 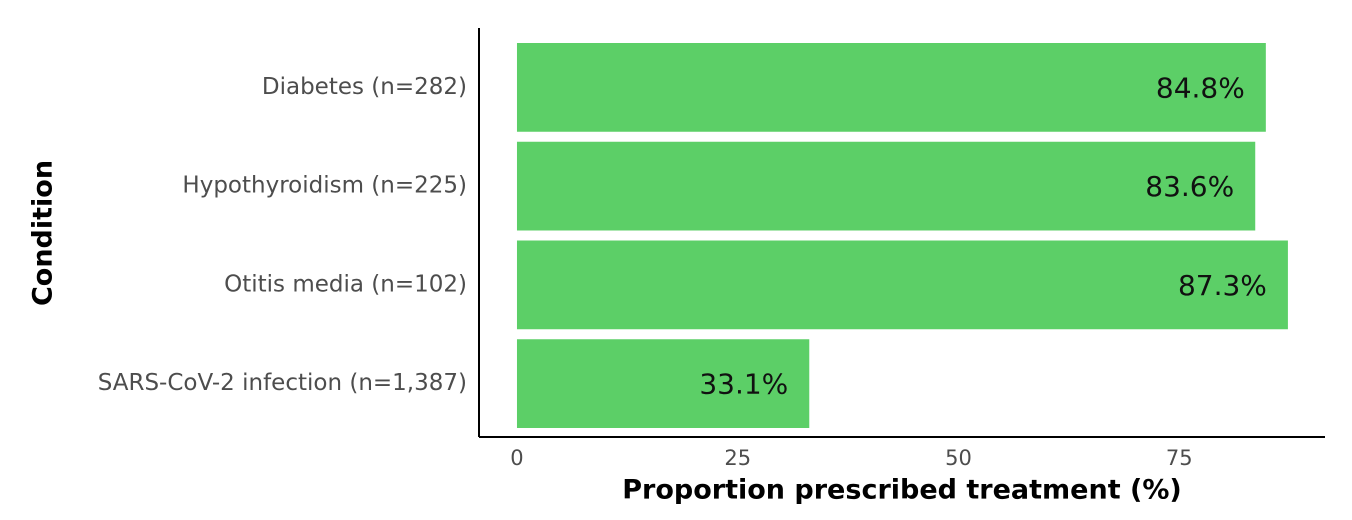 I want to click on x-tick-label: 75, so click(x=1179, y=458).